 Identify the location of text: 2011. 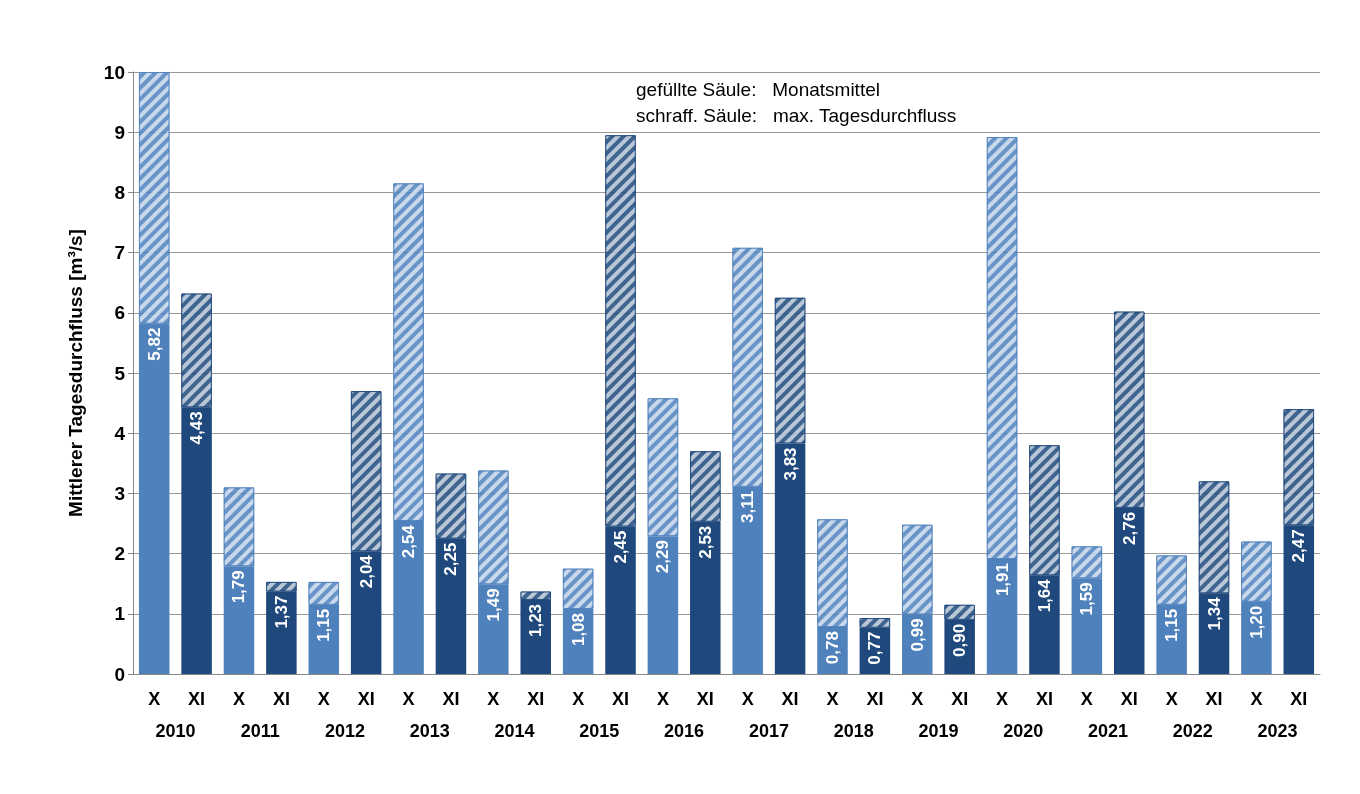
(260, 731).